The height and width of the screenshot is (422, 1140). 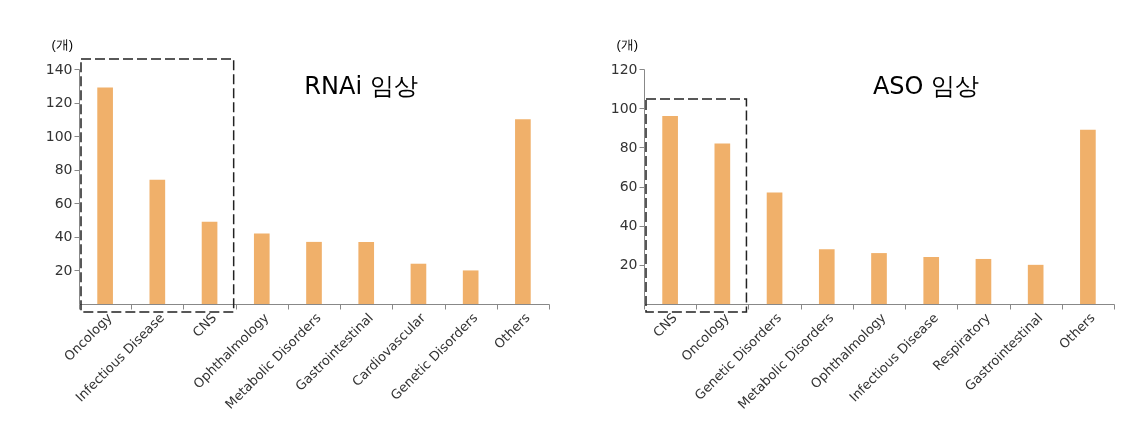 What do you see at coordinates (926, 86) in the screenshot?
I see `chart-title: ASO 임상` at bounding box center [926, 86].